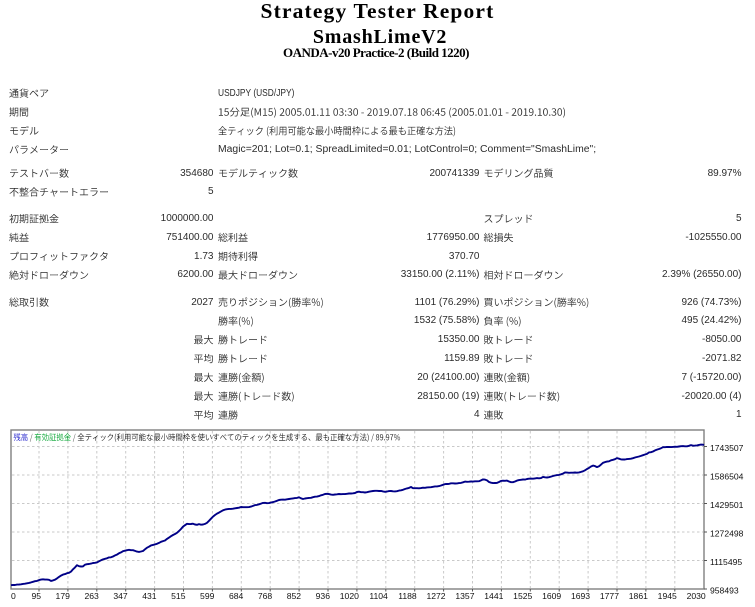 Image resolution: width=755 pixels, height=607 pixels. What do you see at coordinates (727, 476) in the screenshot?
I see `svg-text: 1586504` at bounding box center [727, 476].